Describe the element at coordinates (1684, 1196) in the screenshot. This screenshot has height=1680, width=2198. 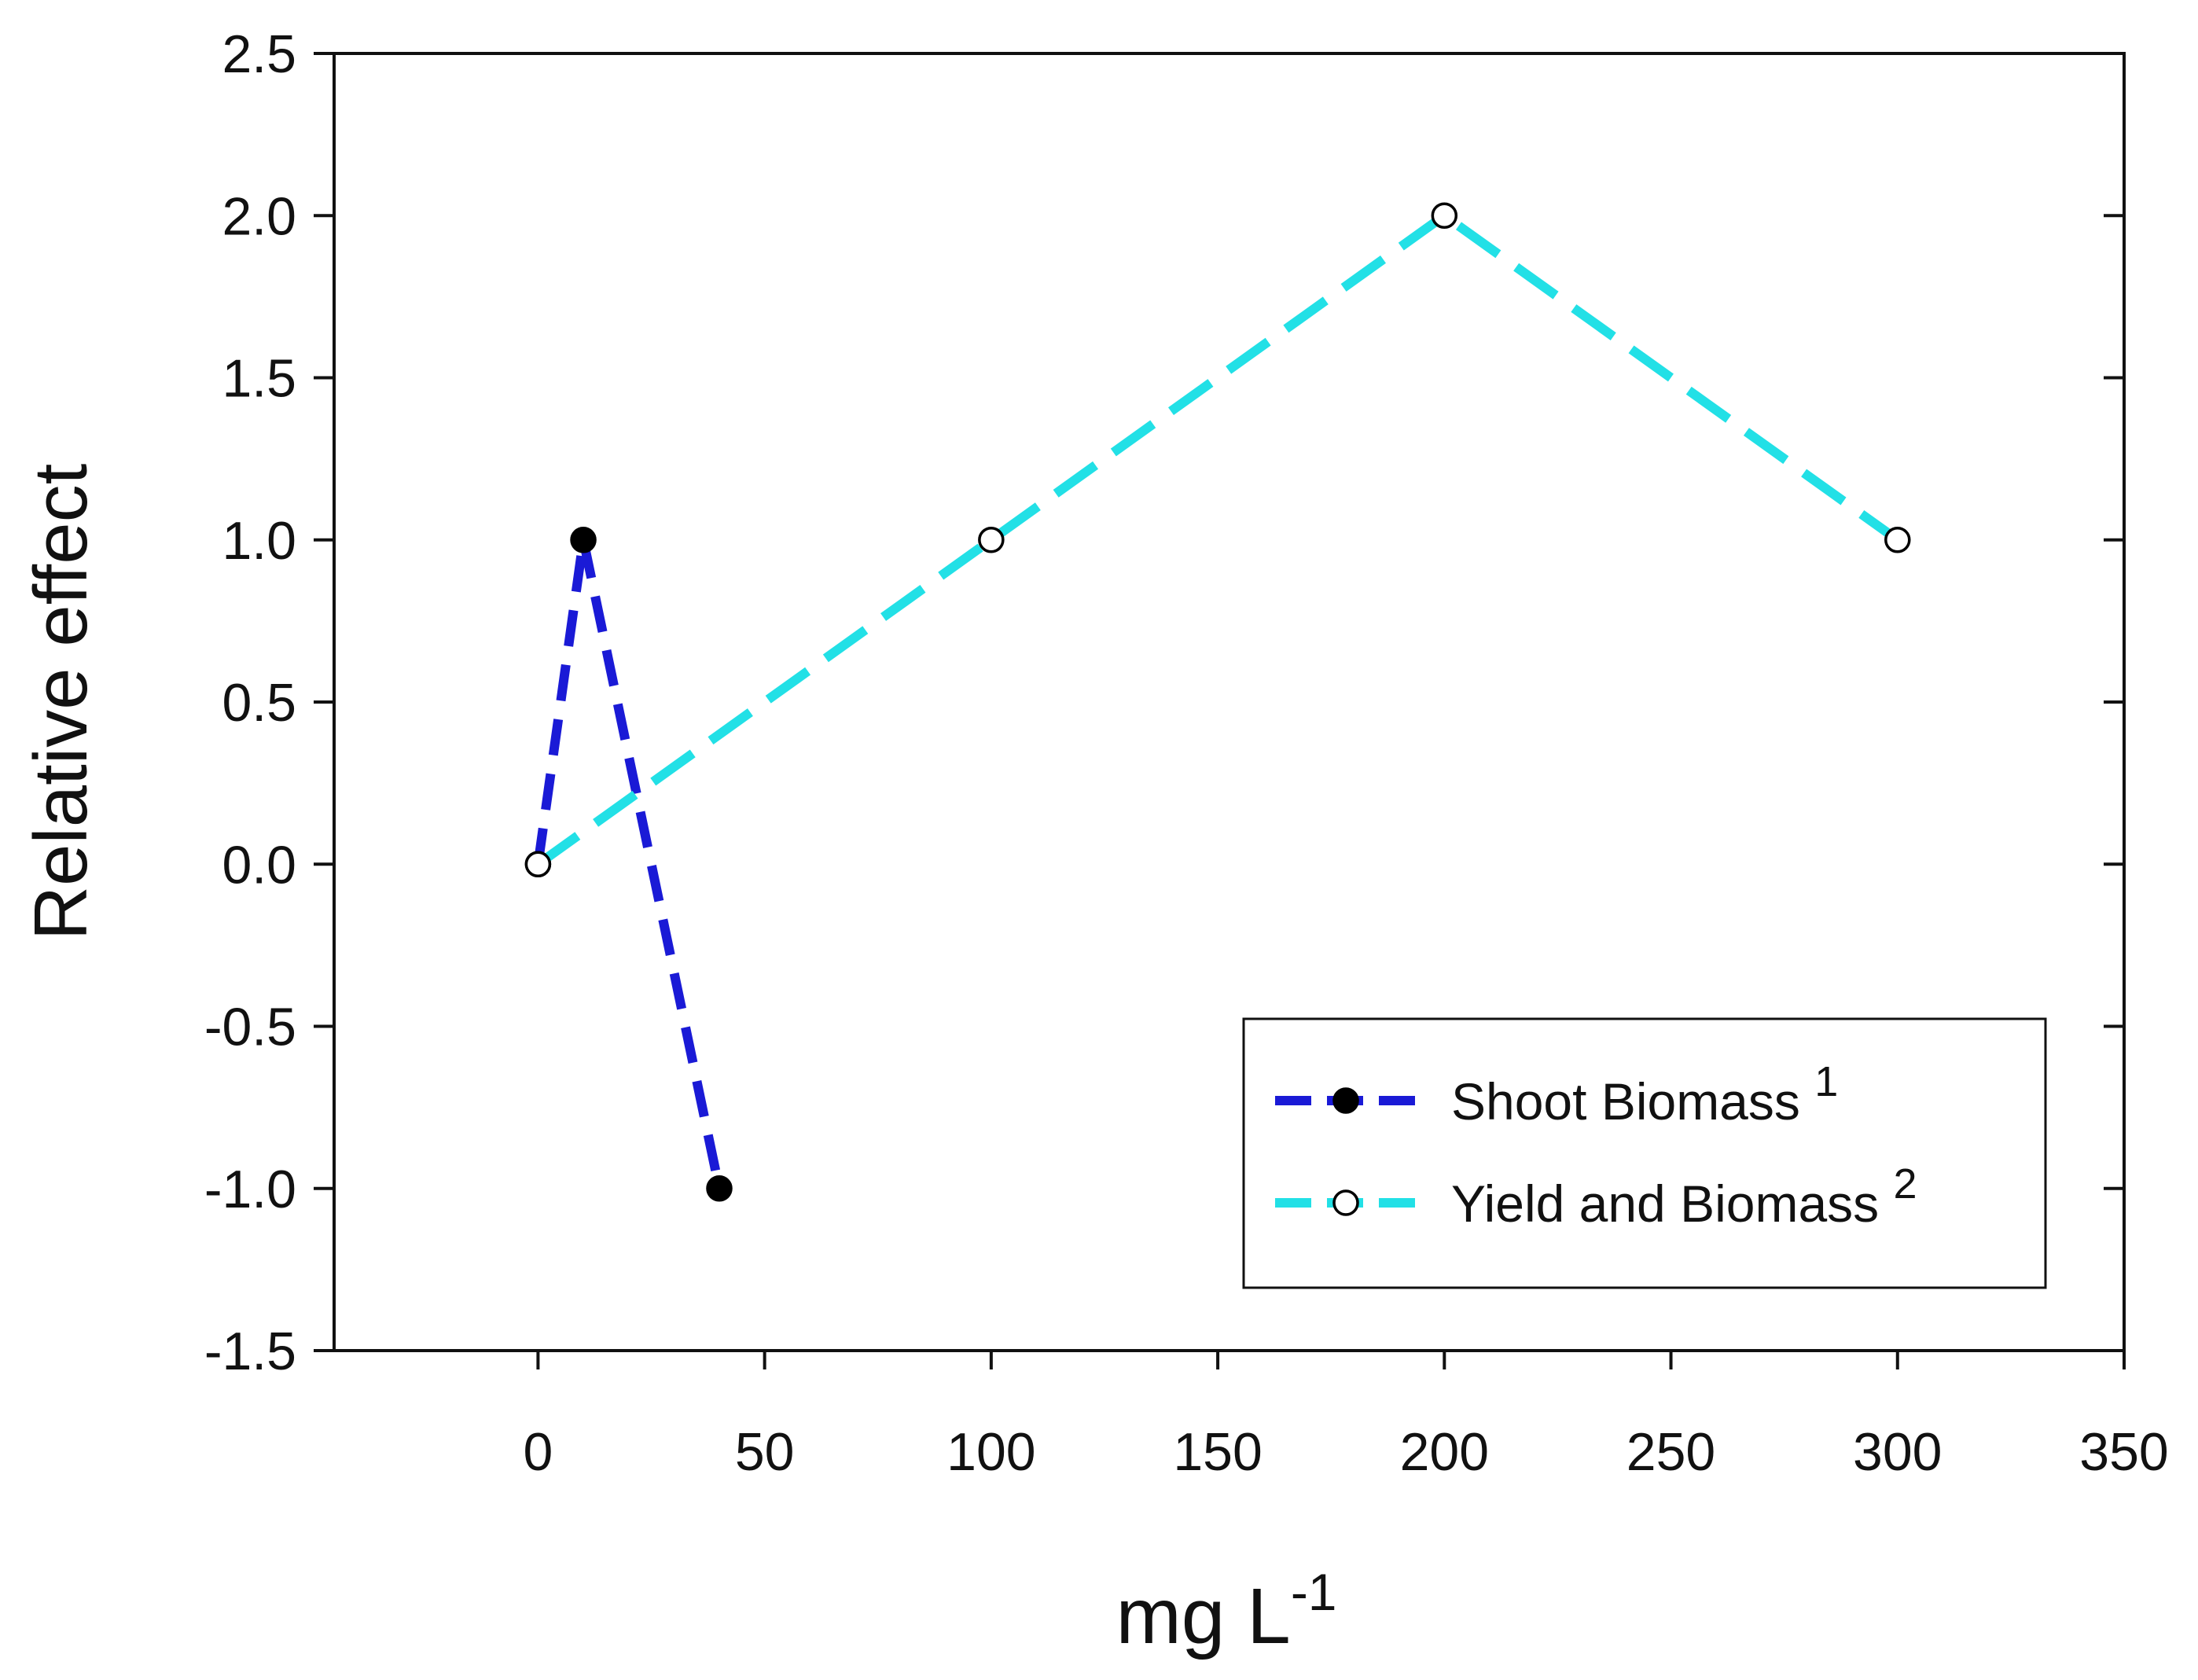
I see `legend-label: Yield and Biomass 2` at that location.